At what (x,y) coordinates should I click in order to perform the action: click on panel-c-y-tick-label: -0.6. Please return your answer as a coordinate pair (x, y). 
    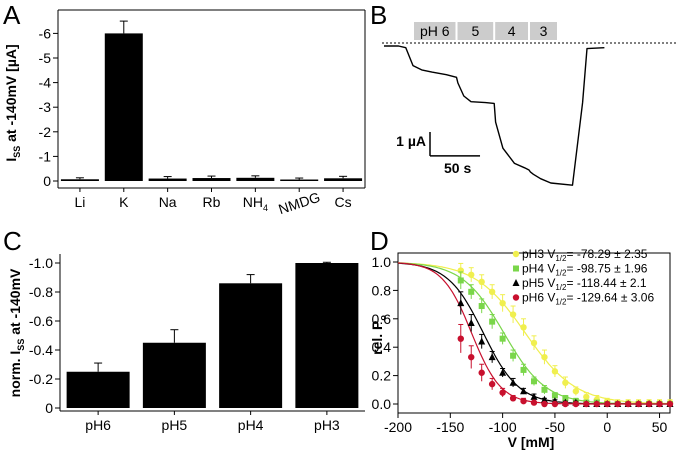
    Looking at the image, I should click on (41, 321).